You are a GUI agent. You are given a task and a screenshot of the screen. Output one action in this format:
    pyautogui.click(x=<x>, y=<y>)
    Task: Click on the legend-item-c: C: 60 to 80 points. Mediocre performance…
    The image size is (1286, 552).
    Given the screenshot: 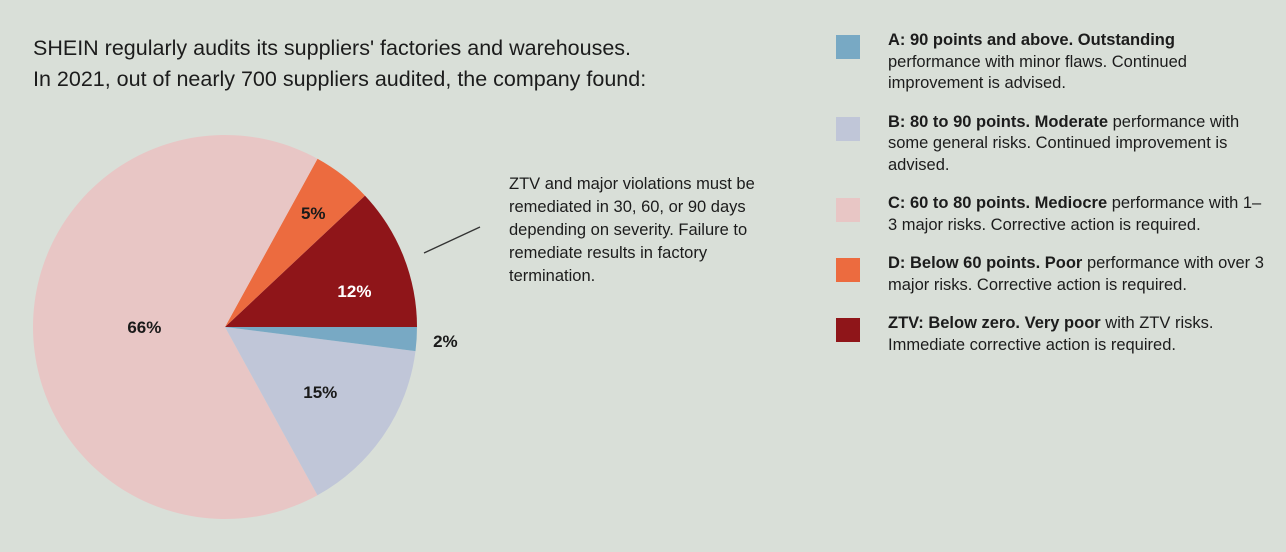 What is the action you would take?
    pyautogui.click(x=1051, y=214)
    